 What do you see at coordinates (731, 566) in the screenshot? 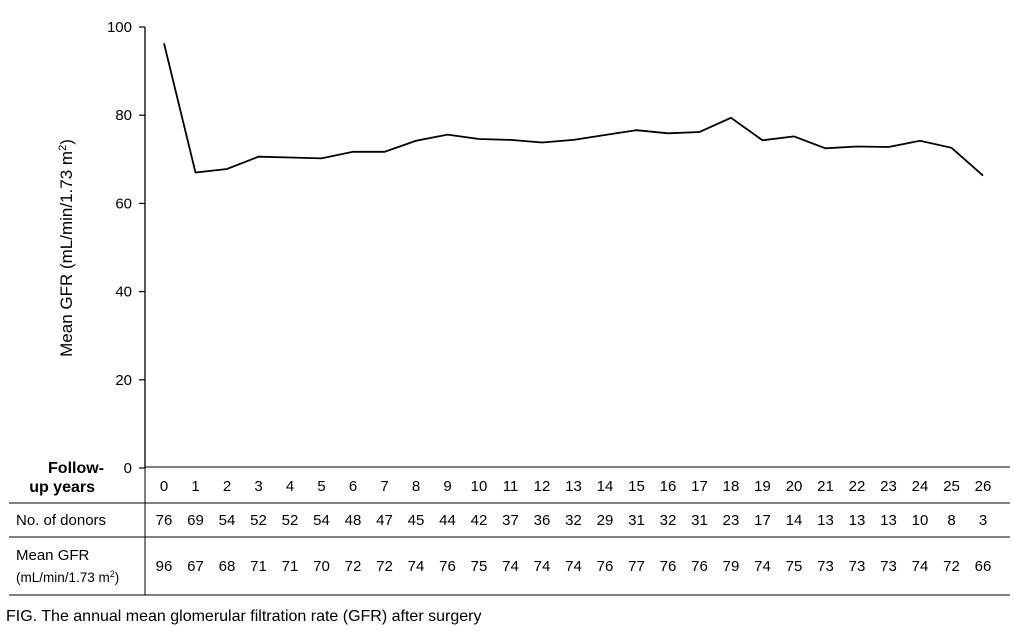
I see `gfr-value-cell: 79` at bounding box center [731, 566].